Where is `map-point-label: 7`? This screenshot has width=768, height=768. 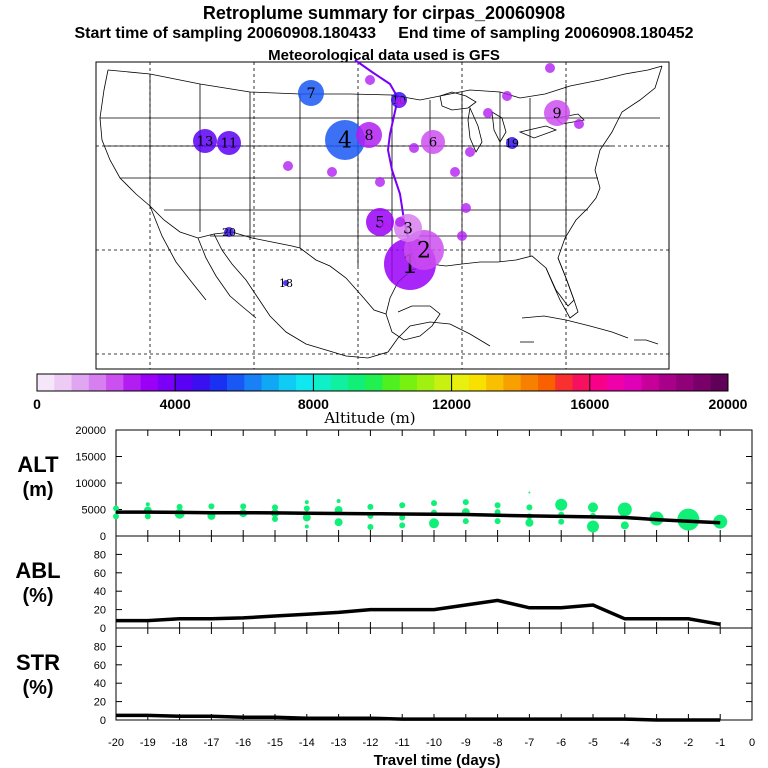
map-point-label: 7 is located at coordinates (310, 94).